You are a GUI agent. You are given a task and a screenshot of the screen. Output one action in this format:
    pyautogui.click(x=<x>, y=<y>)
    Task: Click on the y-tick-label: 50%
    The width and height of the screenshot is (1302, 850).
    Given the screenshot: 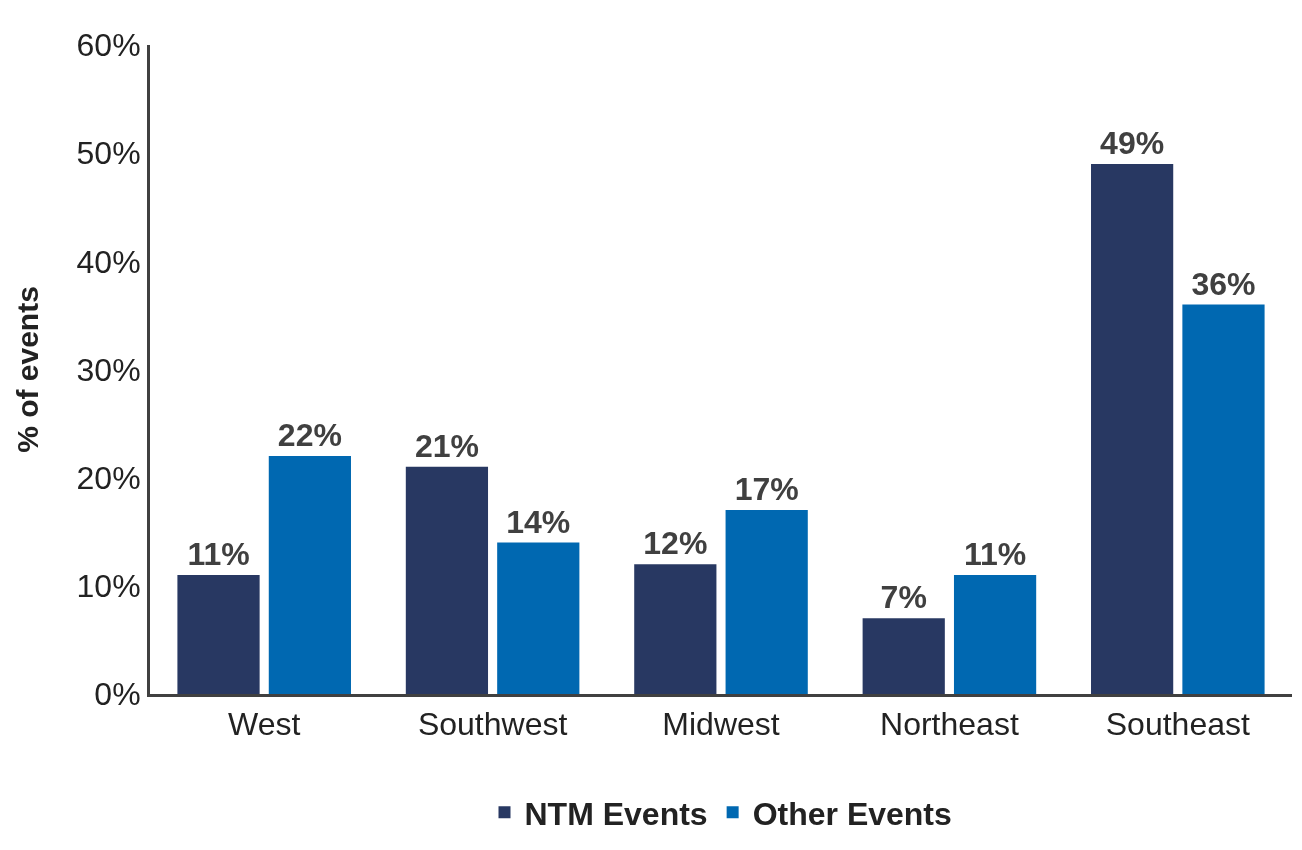 What is the action you would take?
    pyautogui.click(x=108, y=153)
    